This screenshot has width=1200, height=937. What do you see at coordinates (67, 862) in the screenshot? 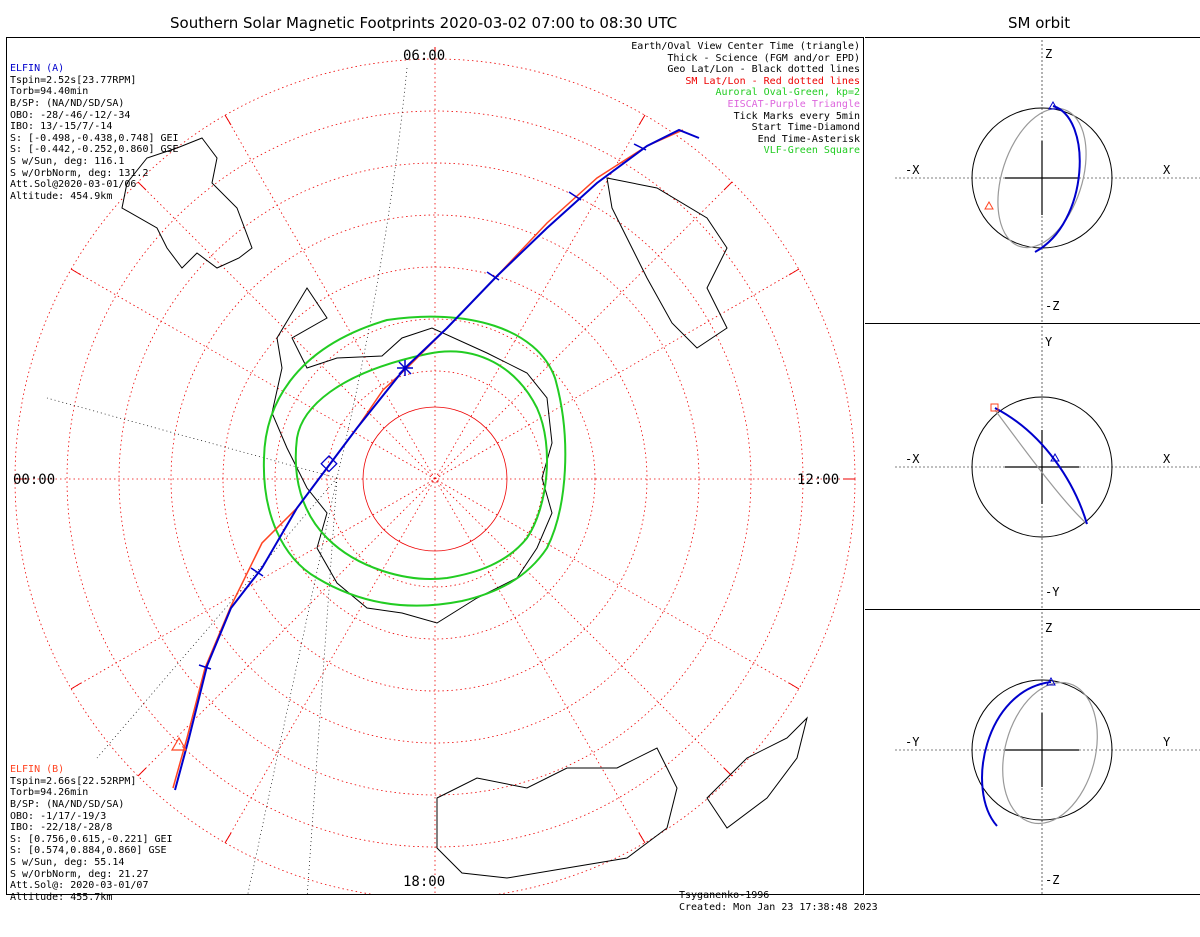
I see `elfin-b-line: S w/Sun, deg: 55.14` at bounding box center [67, 862].